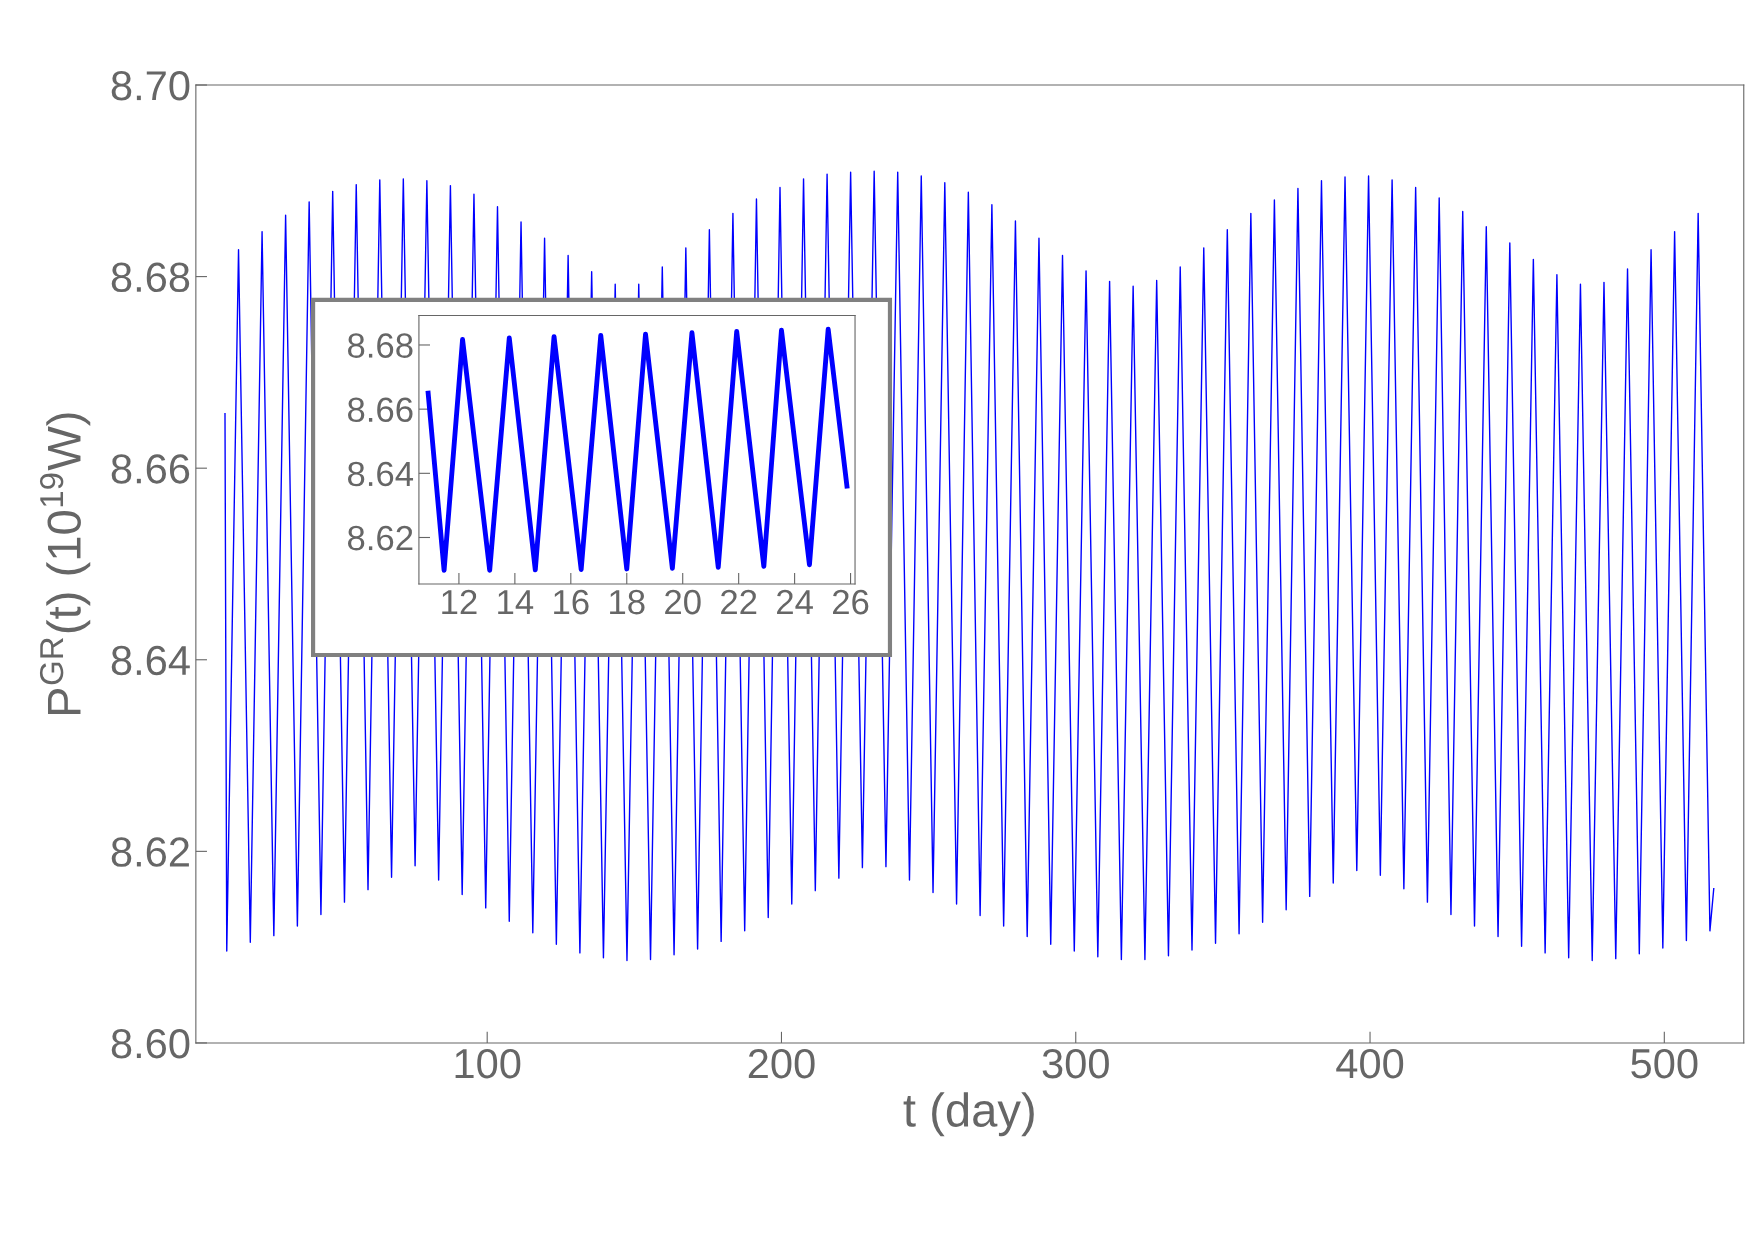 The image size is (1755, 1241). Describe the element at coordinates (781, 1063) in the screenshot. I see `x-tick-label: 200` at that location.